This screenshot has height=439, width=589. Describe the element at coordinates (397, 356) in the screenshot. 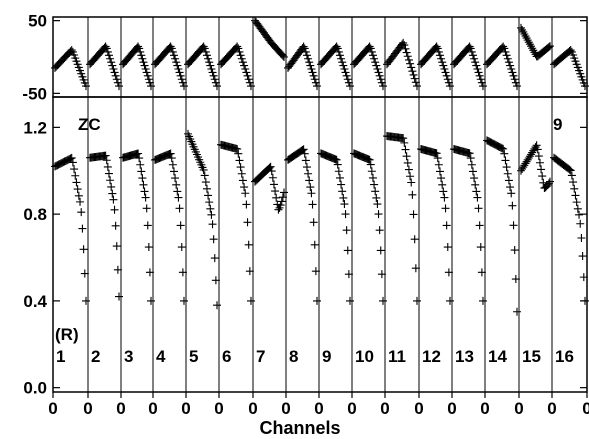

I see `channel-label: 11` at that location.